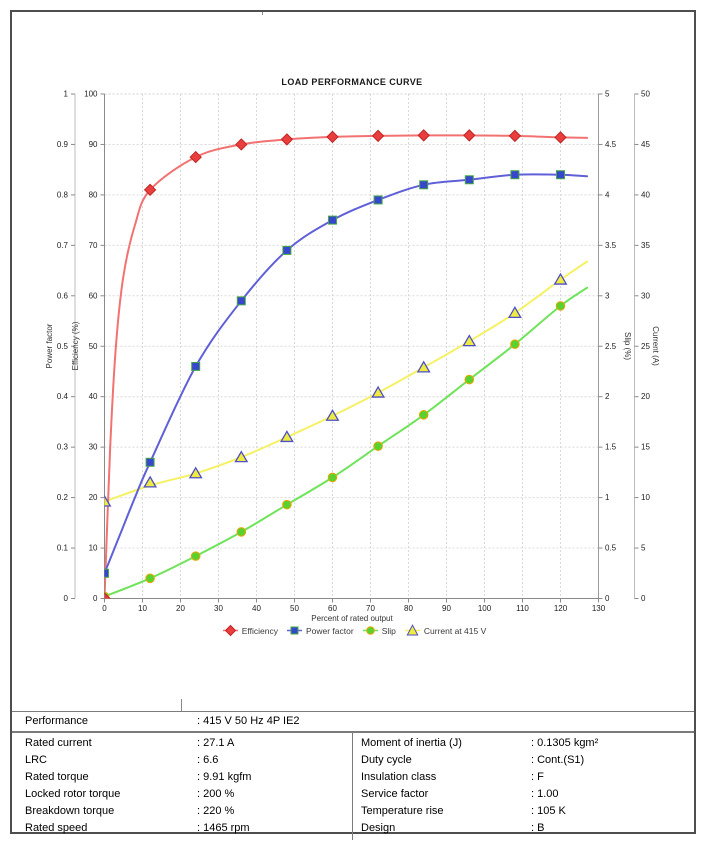  Describe the element at coordinates (93, 245) in the screenshot. I see `svg-text: 70` at that location.